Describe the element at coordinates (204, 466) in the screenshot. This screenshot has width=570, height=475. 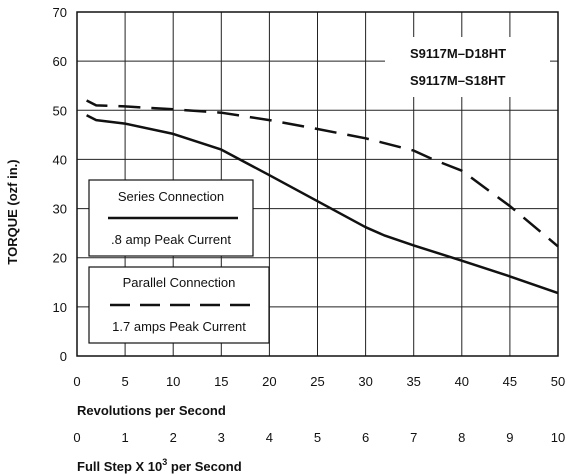
I see `x2-axis-title-suffix: per Second` at that location.